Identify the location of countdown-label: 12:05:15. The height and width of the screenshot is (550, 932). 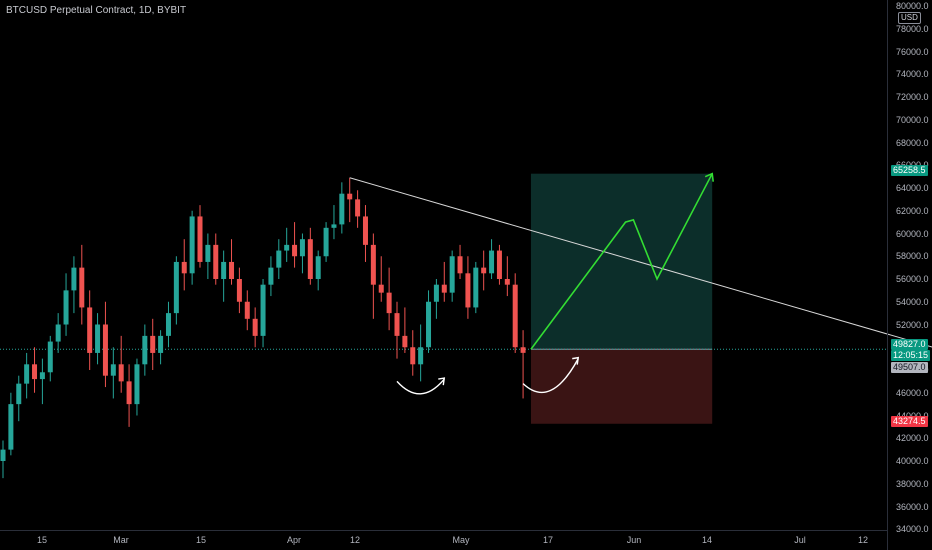
(911, 355).